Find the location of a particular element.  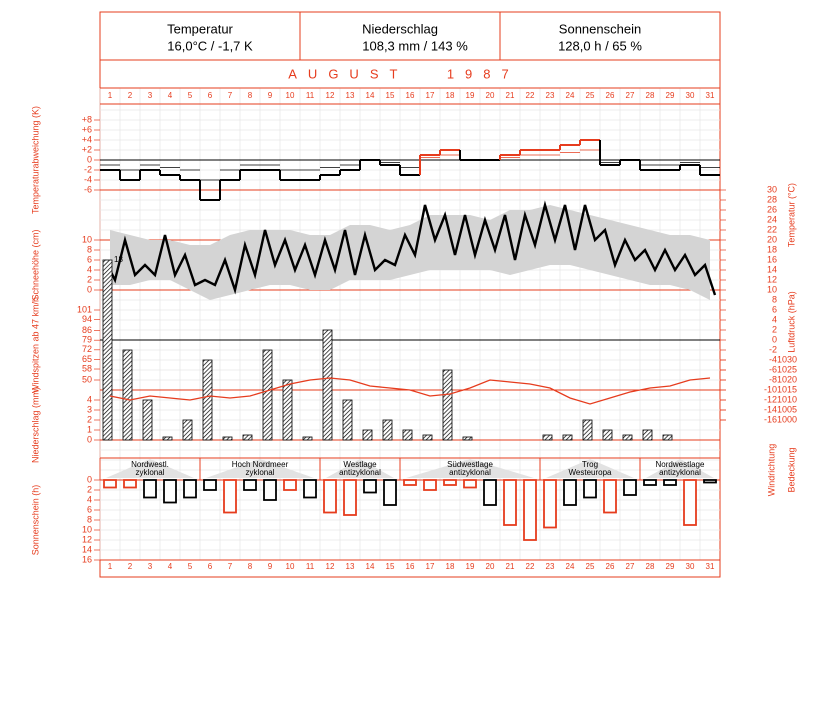

day-label: 26 is located at coordinates (610, 566).